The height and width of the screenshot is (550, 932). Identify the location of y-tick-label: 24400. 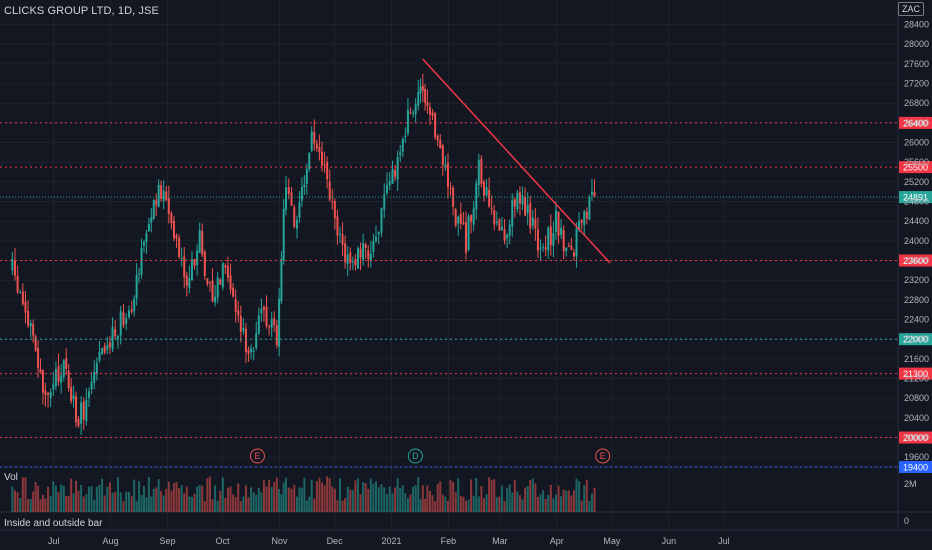
(916, 221).